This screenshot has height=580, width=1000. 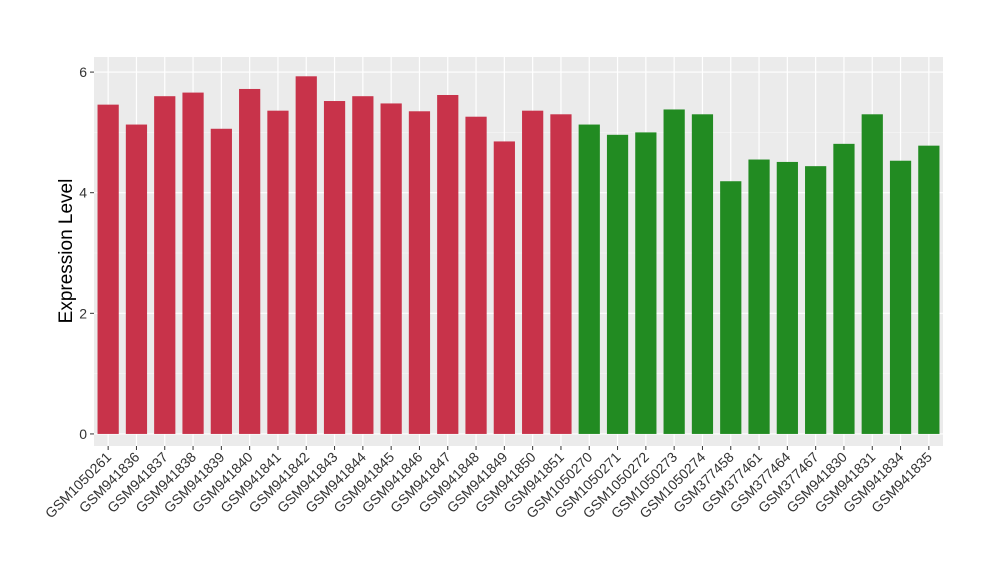 What do you see at coordinates (83, 313) in the screenshot?
I see `y-tick-label: 2` at bounding box center [83, 313].